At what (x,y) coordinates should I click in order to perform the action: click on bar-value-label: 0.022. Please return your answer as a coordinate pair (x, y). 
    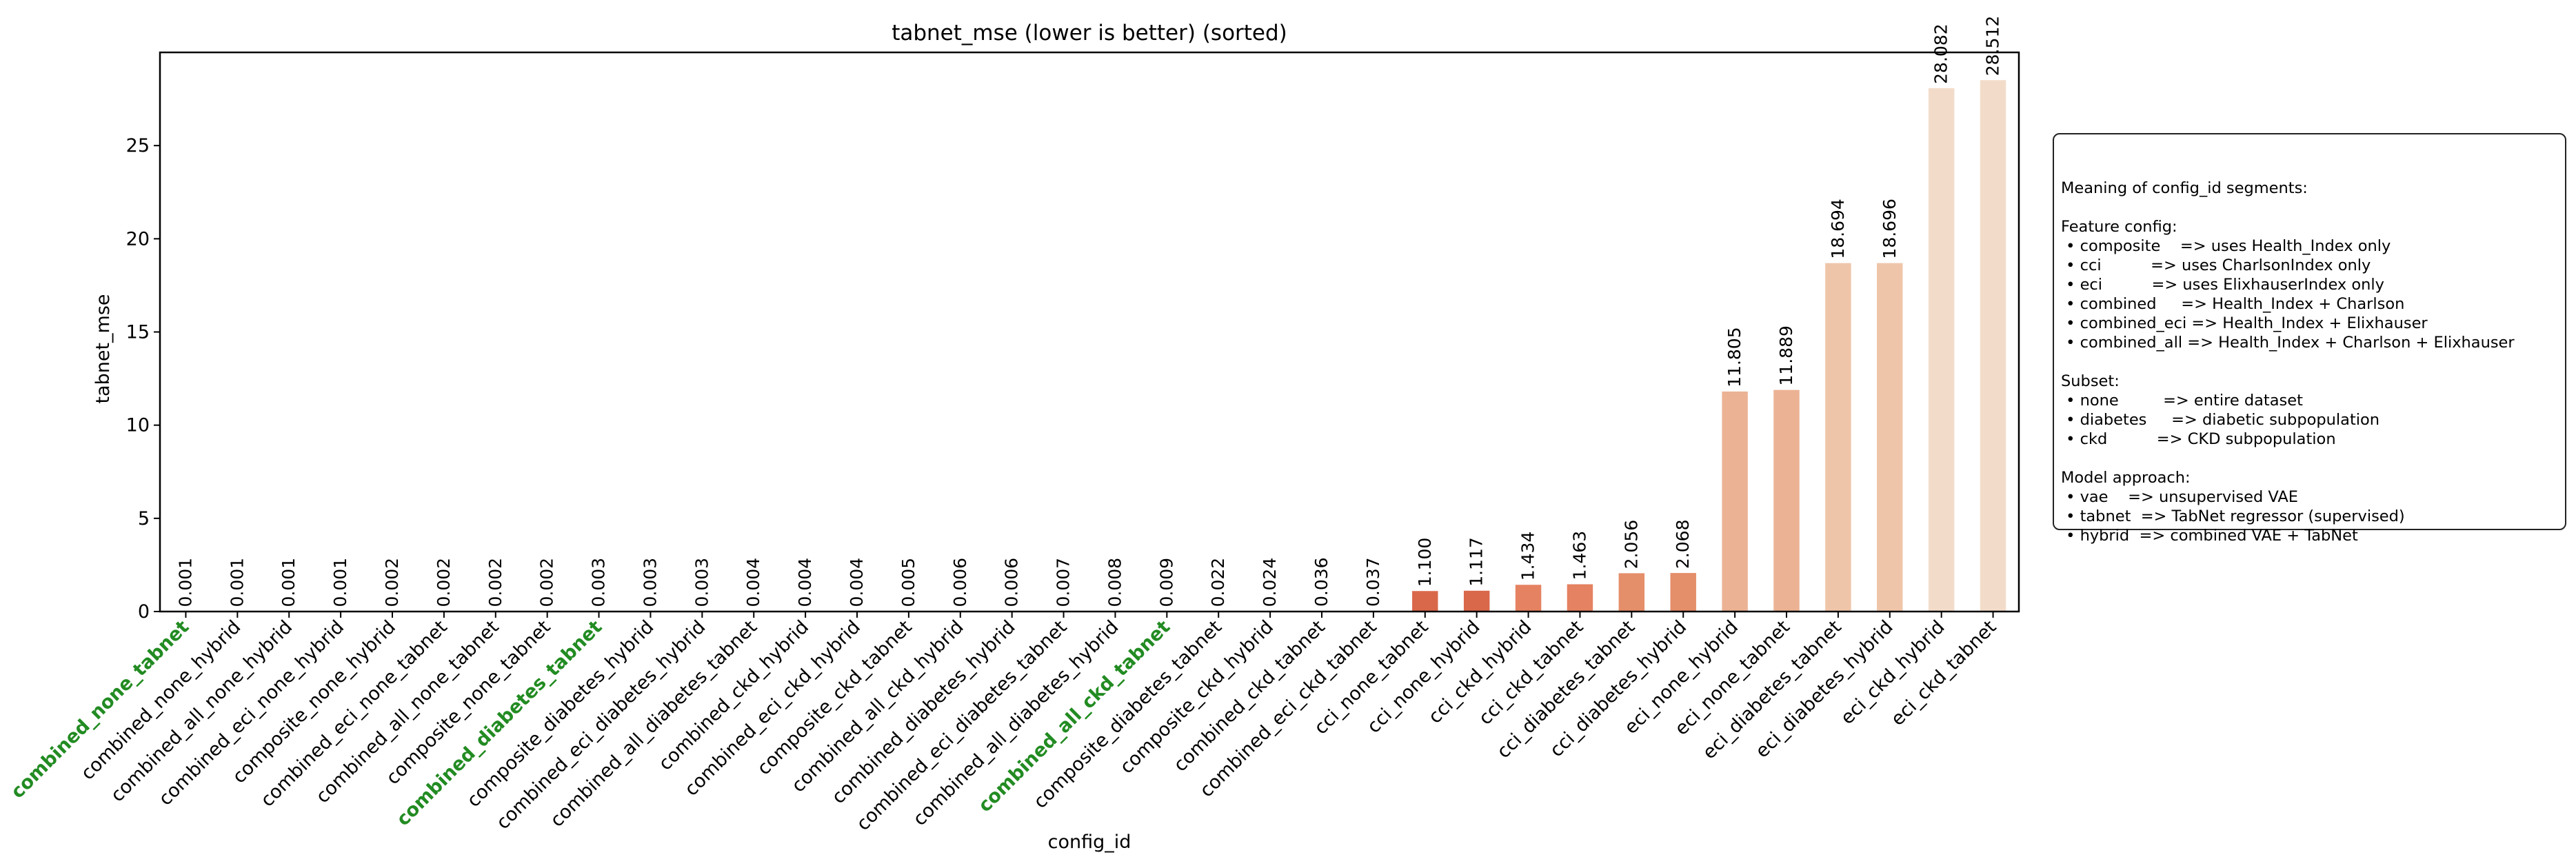
    Looking at the image, I should click on (1218, 582).